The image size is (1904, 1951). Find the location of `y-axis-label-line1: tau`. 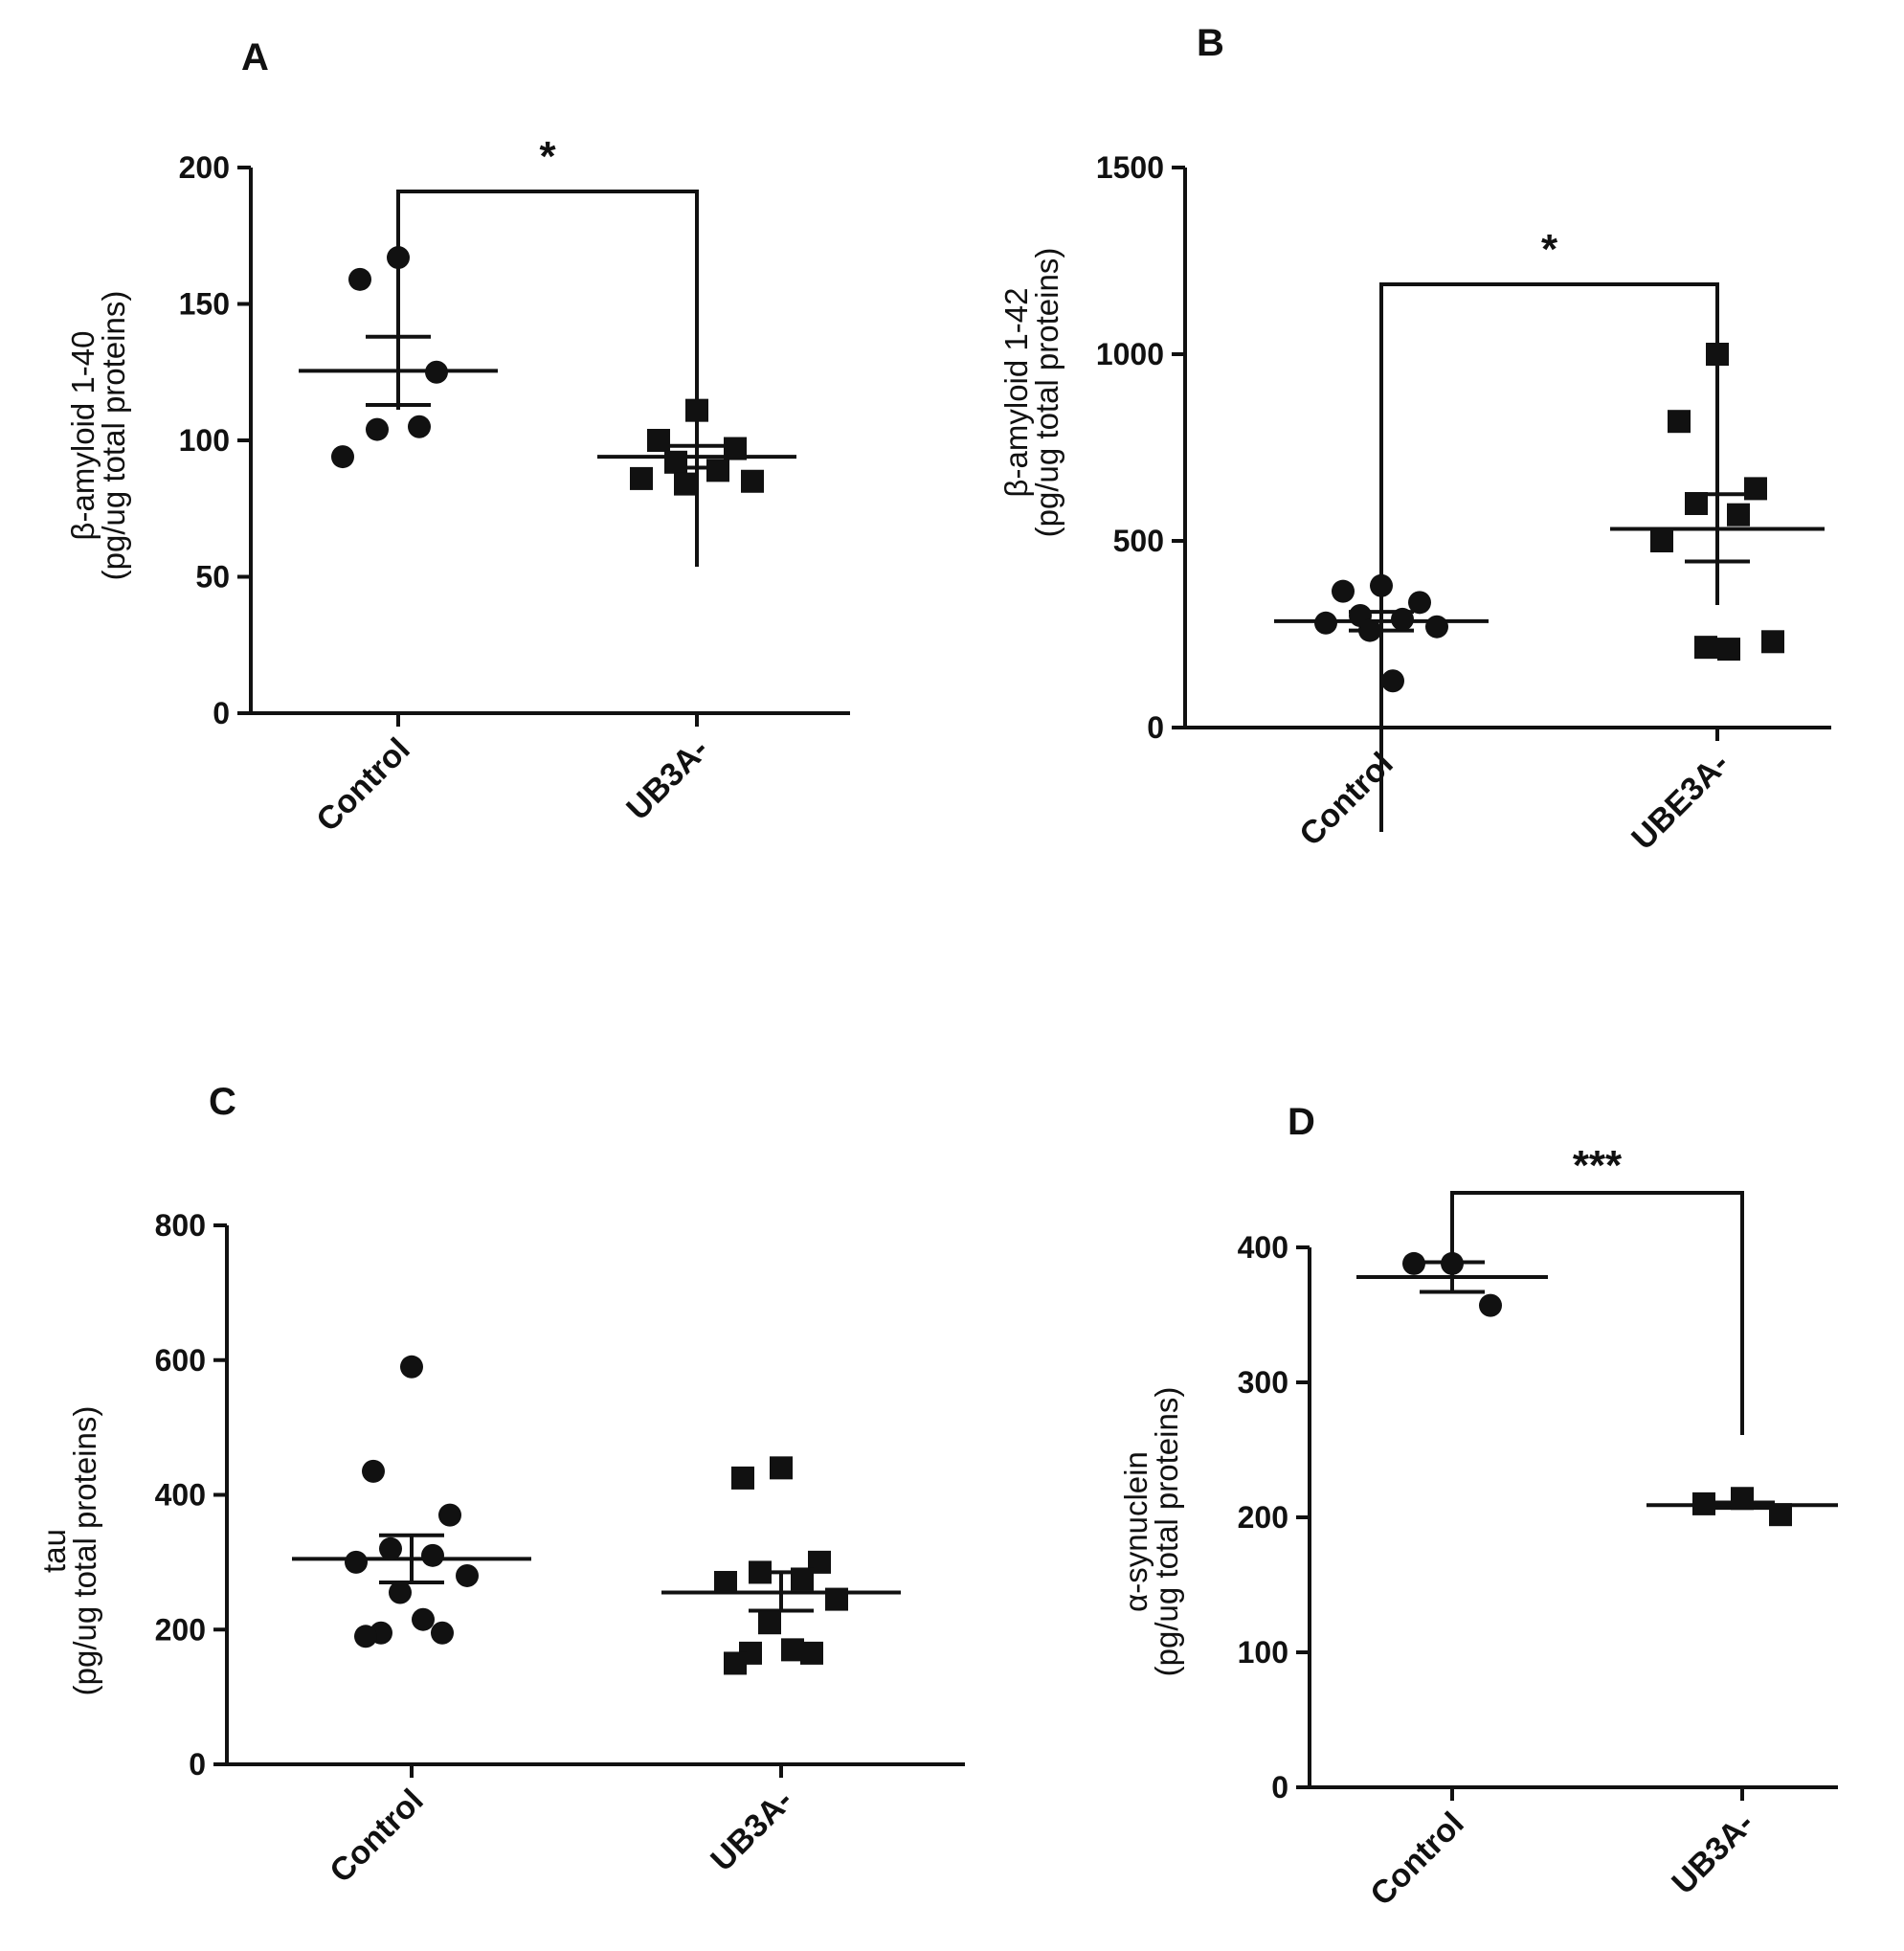

y-axis-label-line1: tau is located at coordinates (54, 1551).